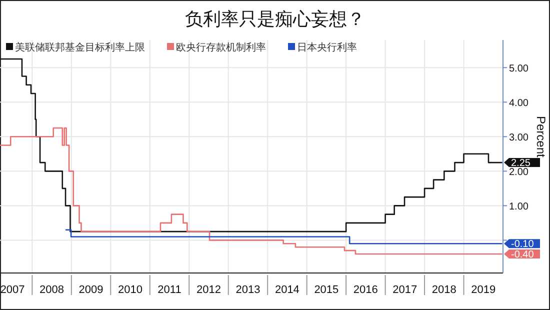  Describe the element at coordinates (483, 290) in the screenshot. I see `x-tick-label: 2019` at that location.